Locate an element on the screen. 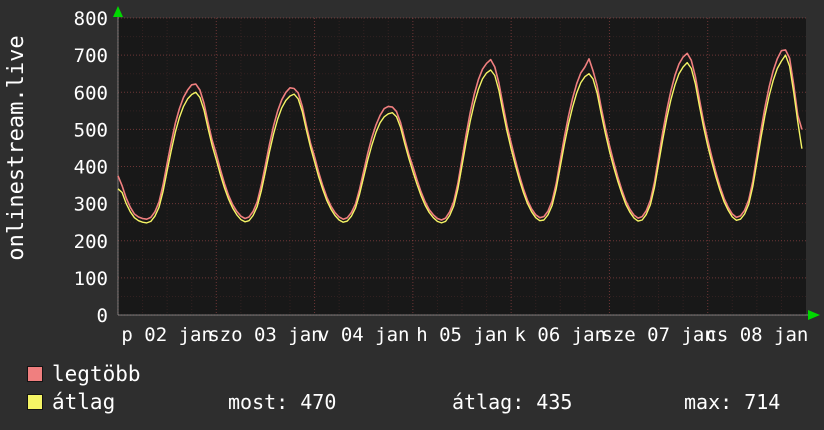 Image resolution: width=824 pixels, height=430 pixels. y-tick-label: 0 is located at coordinates (102, 316).